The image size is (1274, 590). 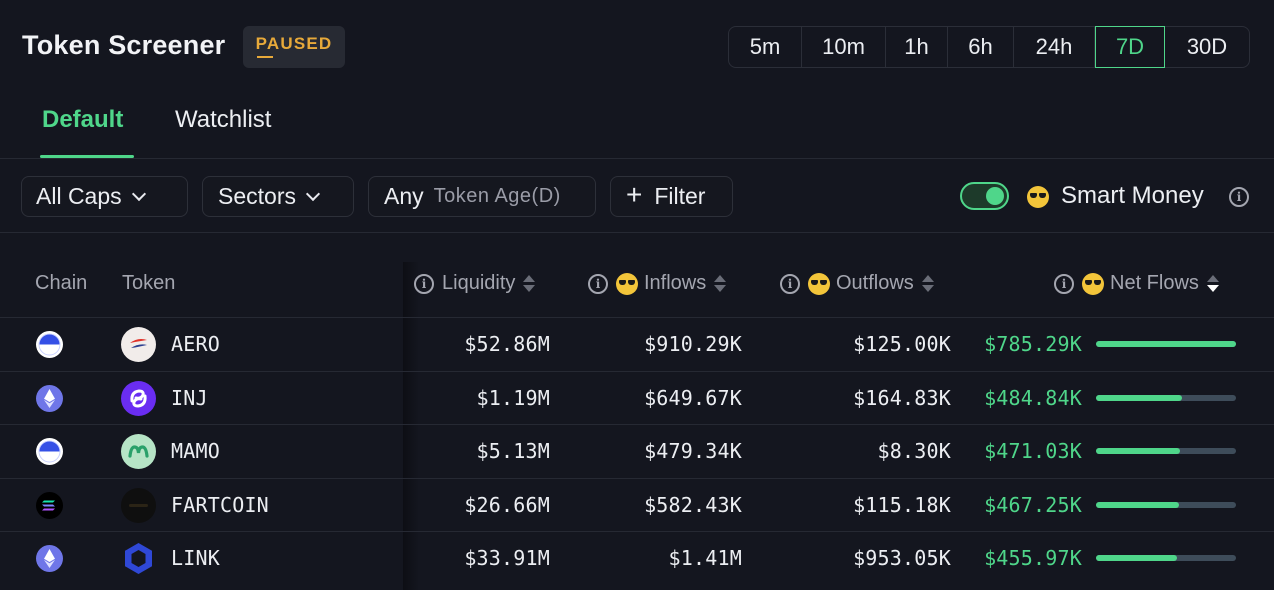 What do you see at coordinates (149, 283) in the screenshot?
I see `column-header-token: Token` at bounding box center [149, 283].